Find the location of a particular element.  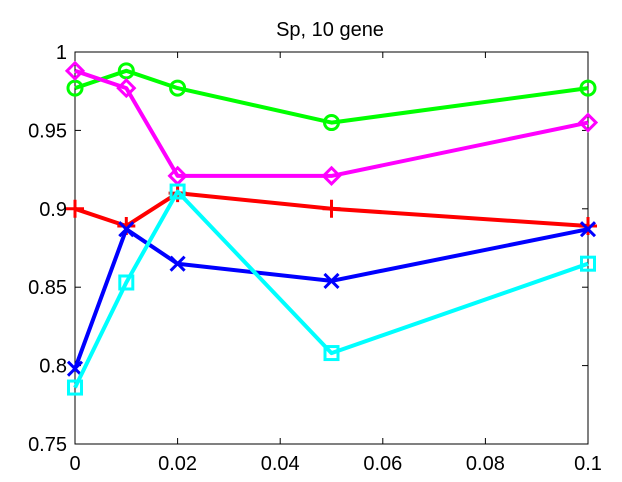

y-tick-label: 0.75 is located at coordinates (47, 445).